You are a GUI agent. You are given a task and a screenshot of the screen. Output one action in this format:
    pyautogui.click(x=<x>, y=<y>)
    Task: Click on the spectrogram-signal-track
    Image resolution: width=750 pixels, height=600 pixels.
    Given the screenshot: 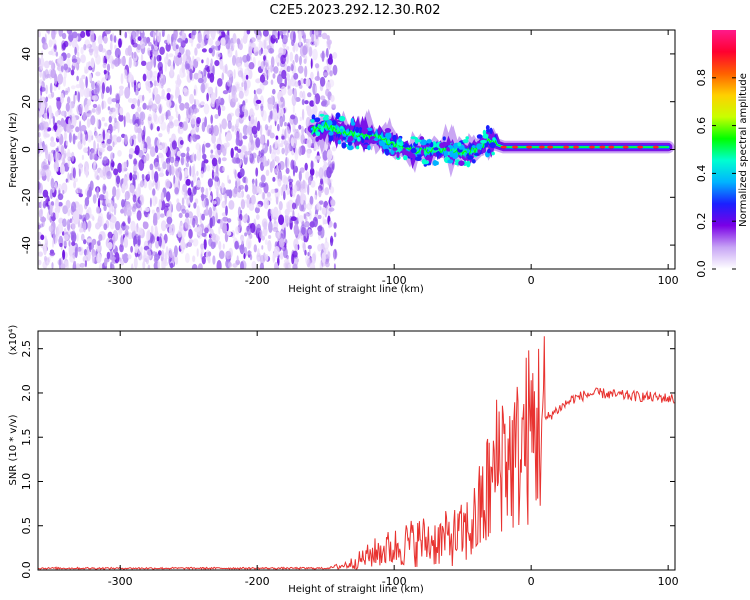 What is the action you would take?
    pyautogui.click(x=490, y=143)
    